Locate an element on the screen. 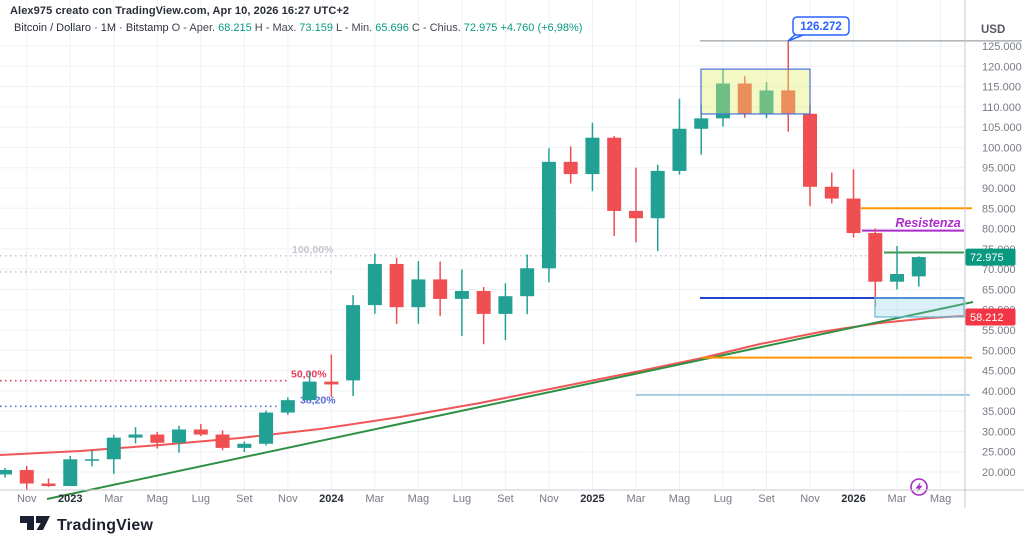 The image size is (1024, 548). ohlc-segment: 65.696 is located at coordinates (392, 28).